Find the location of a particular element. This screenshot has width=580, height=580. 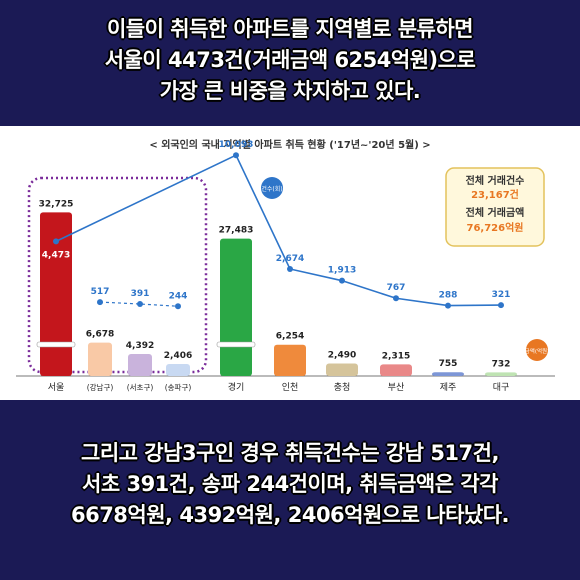

legend-count-badge-label: 건수(회) is located at coordinates (271, 189).